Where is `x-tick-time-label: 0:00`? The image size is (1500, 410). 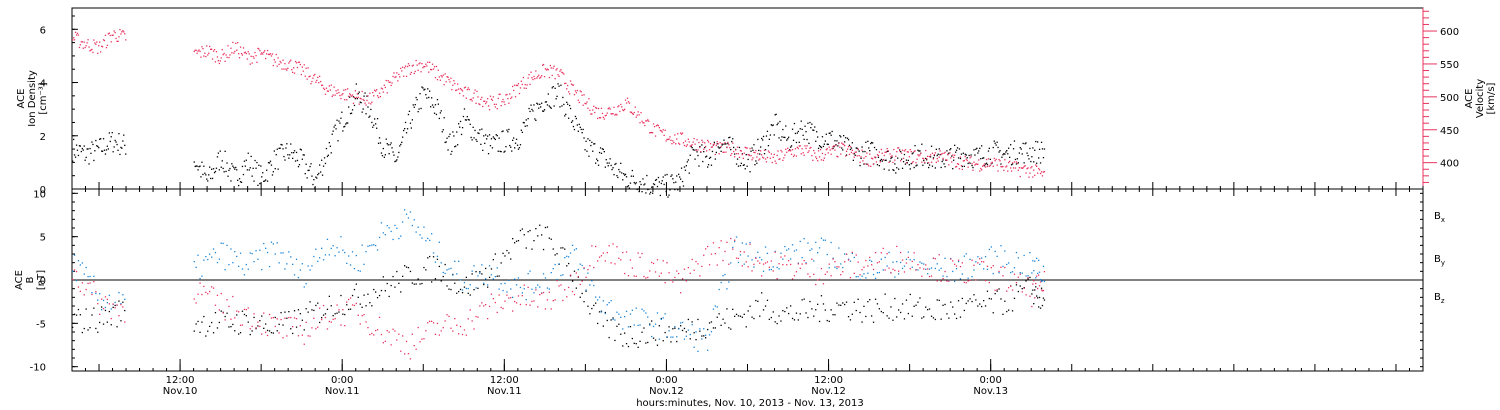
x-tick-time-label: 0:00 is located at coordinates (990, 380).